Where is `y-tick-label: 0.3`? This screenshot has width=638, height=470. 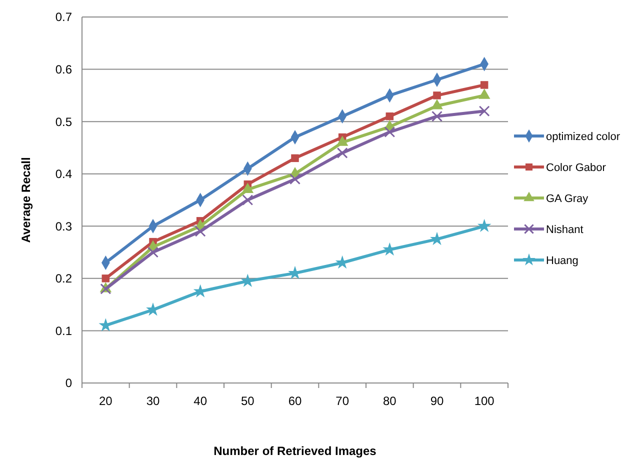
y-tick-label: 0.3 is located at coordinates (63, 226).